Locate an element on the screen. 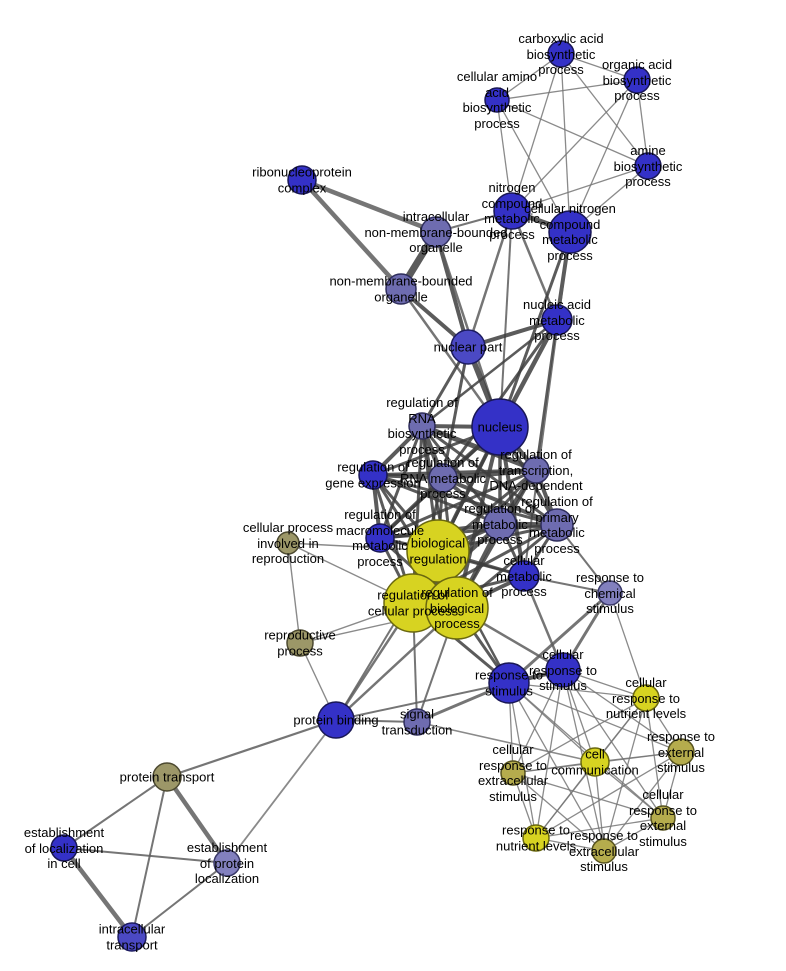 The image size is (786, 971). edge-t5-t11 is located at coordinates (490, 279).